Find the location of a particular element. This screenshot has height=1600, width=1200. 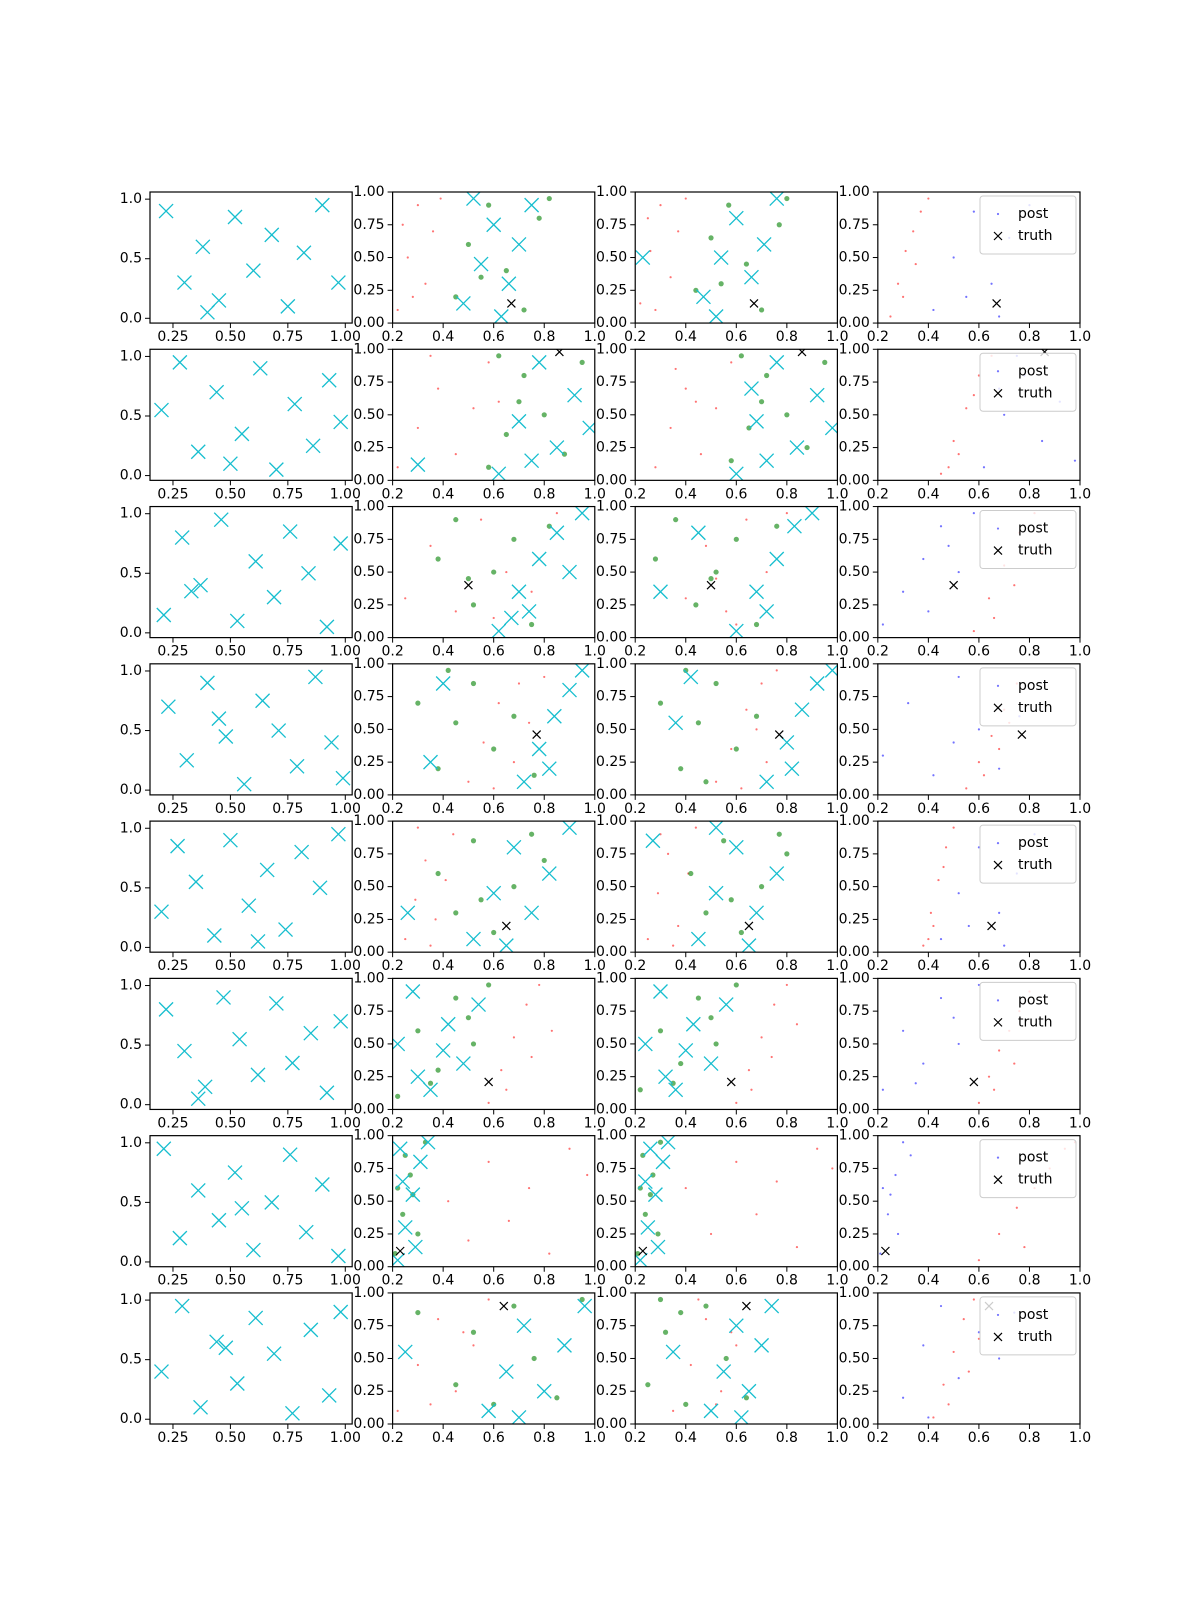

legend: post truth is located at coordinates (1028, 1326).